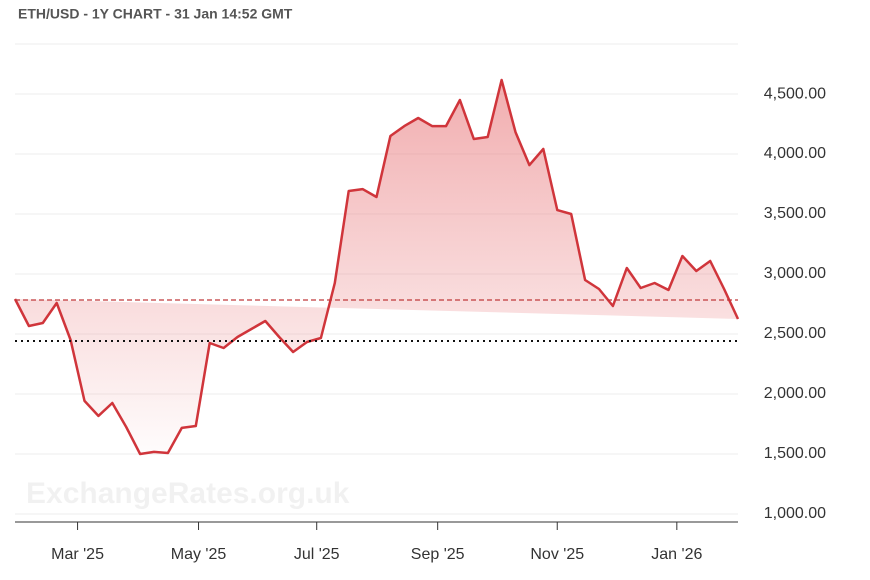 The width and height of the screenshot is (870, 580). Describe the element at coordinates (77, 554) in the screenshot. I see `x-tick-label: Mar '25` at that location.